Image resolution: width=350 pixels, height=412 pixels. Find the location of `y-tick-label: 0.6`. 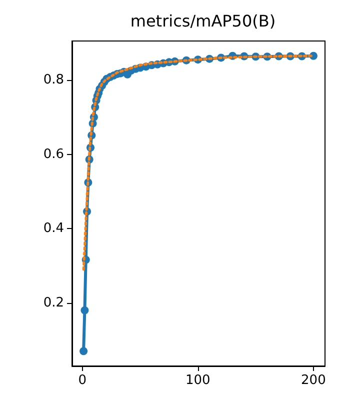

y-tick-label: 0.6 is located at coordinates (53, 154).